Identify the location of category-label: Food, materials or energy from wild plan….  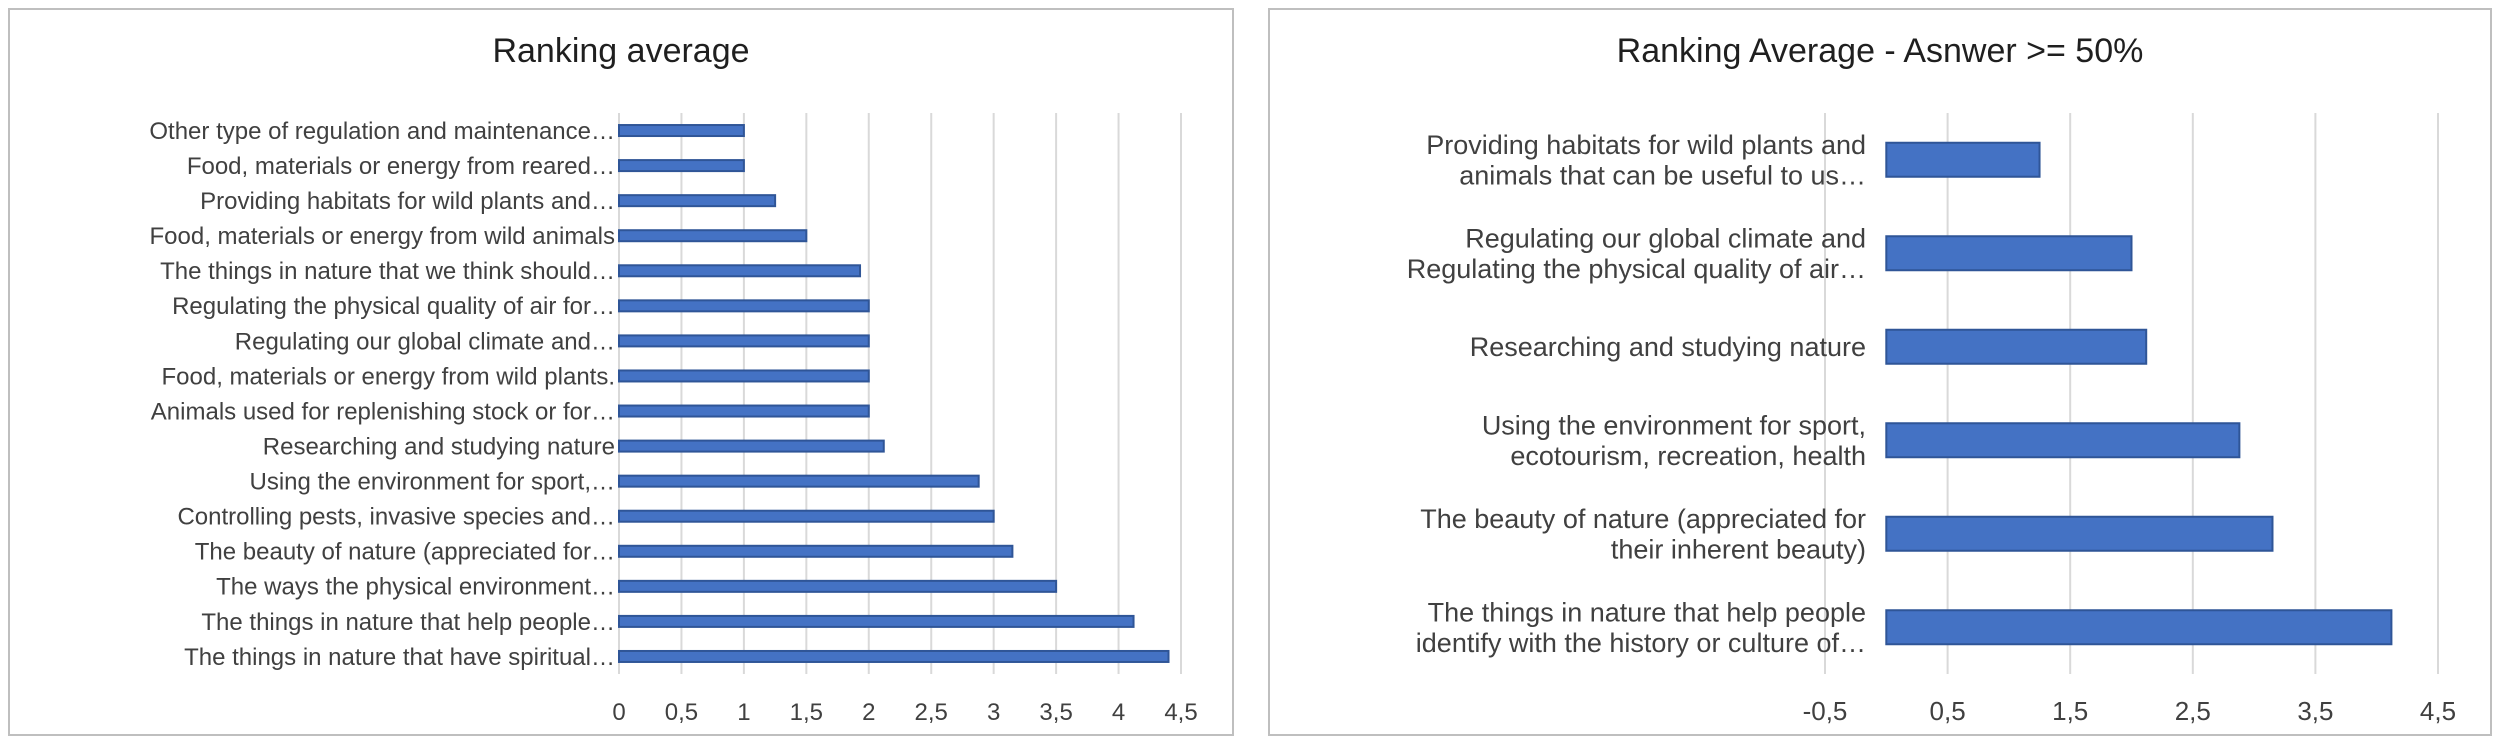
(388, 376).